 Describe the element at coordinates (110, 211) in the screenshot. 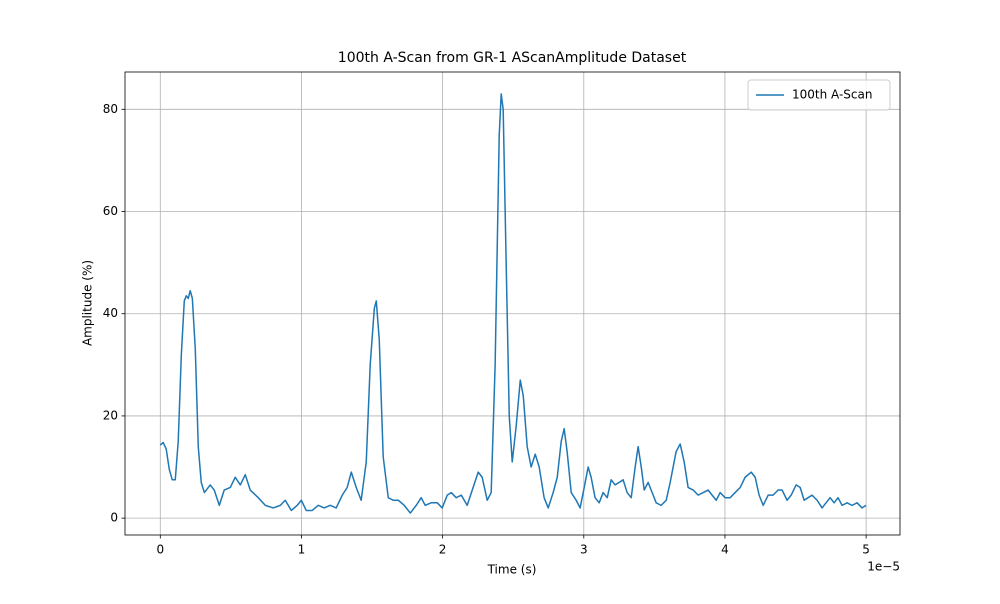

I see `y-tick-label: 60` at that location.